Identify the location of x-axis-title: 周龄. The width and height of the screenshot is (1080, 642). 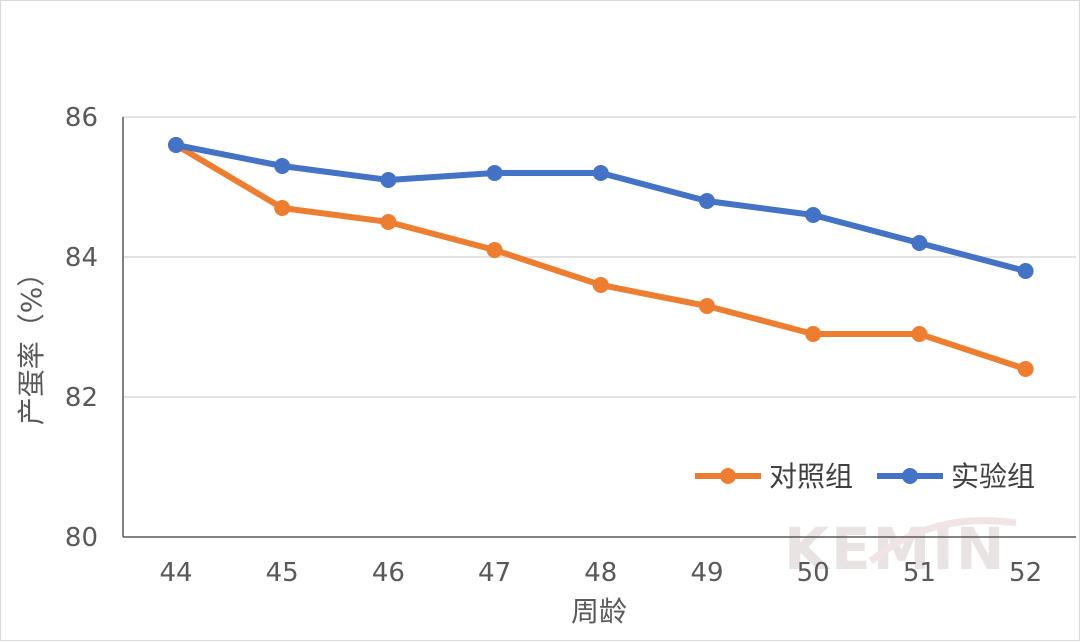
(599, 611).